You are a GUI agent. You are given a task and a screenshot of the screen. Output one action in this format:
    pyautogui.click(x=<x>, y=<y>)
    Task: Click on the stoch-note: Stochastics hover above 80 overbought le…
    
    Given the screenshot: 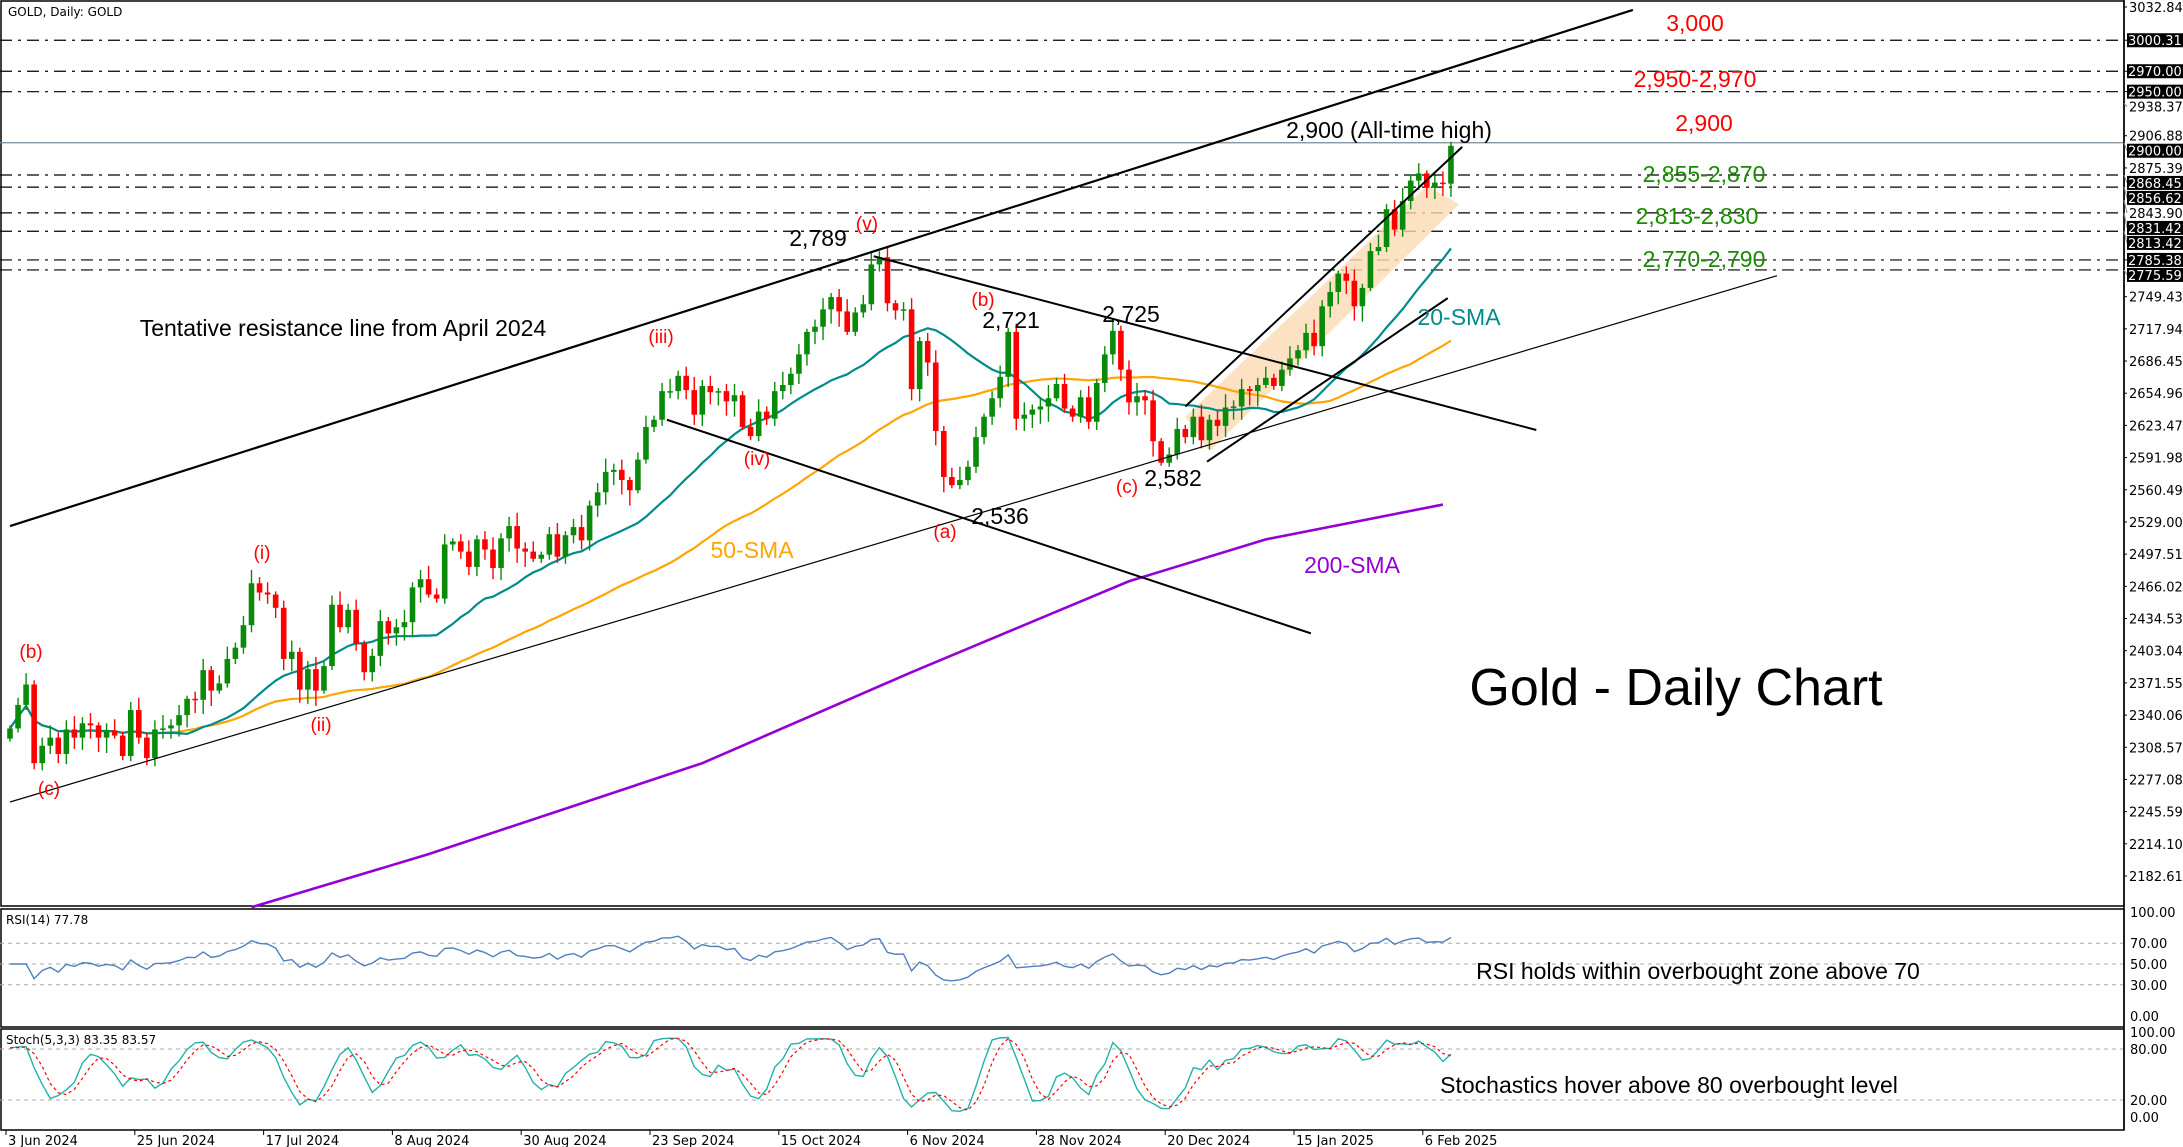 What is the action you would take?
    pyautogui.click(x=1669, y=1085)
    